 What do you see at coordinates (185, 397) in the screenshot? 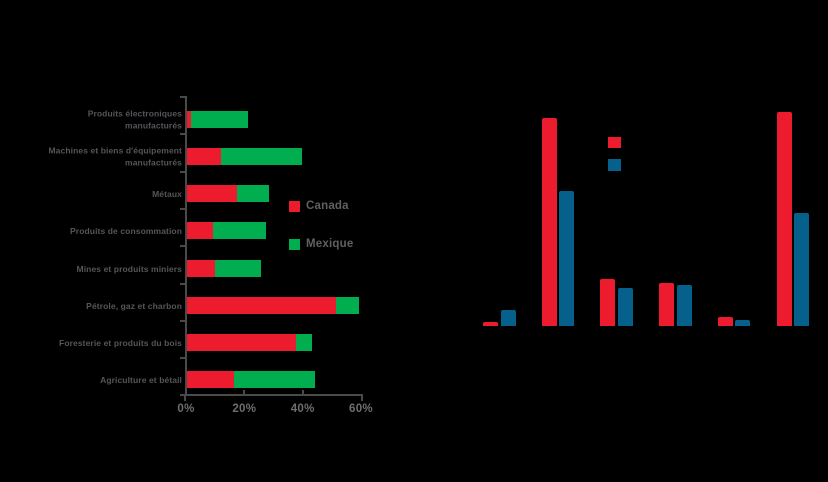
I see `x-axis-endcap-left` at bounding box center [185, 397].